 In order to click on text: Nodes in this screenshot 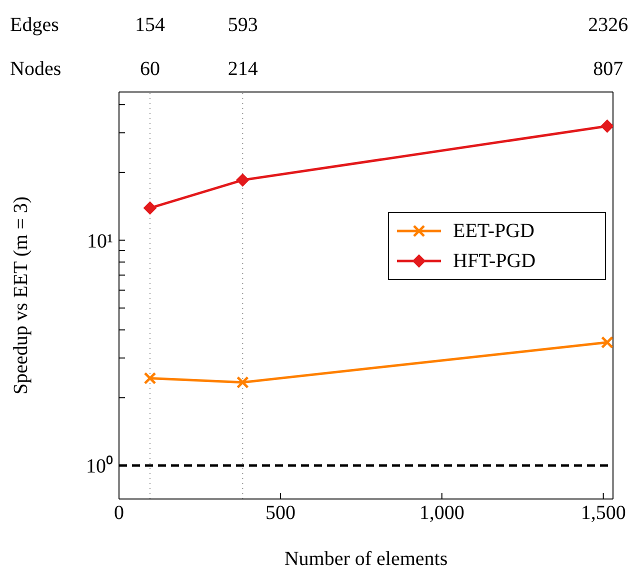, I will do `click(36, 69)`.